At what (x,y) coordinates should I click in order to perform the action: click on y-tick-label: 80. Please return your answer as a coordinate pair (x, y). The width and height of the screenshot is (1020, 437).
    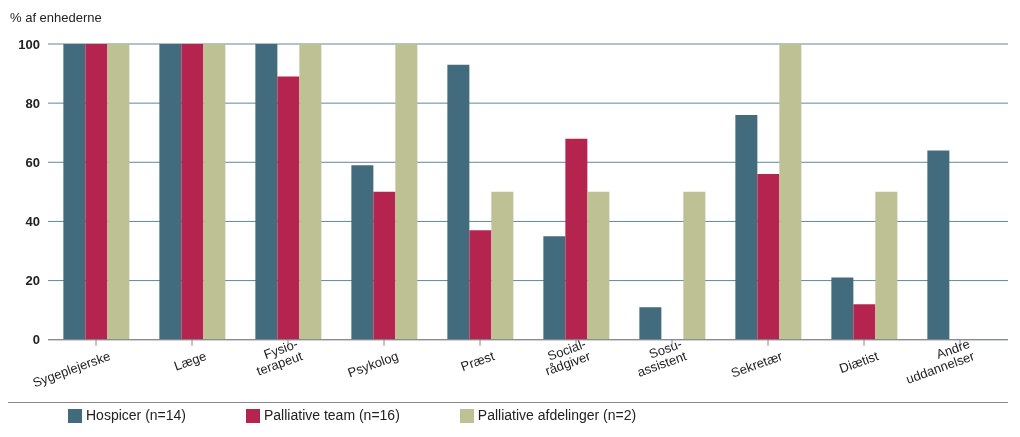
    Looking at the image, I should click on (32, 103).